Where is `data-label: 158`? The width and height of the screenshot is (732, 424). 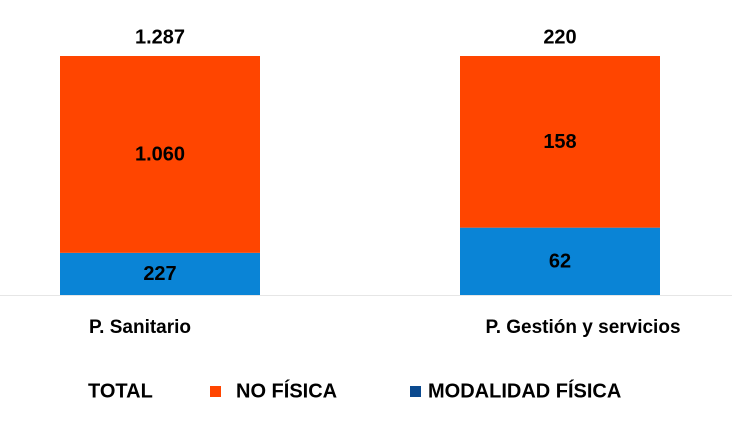
data-label: 158 is located at coordinates (559, 142).